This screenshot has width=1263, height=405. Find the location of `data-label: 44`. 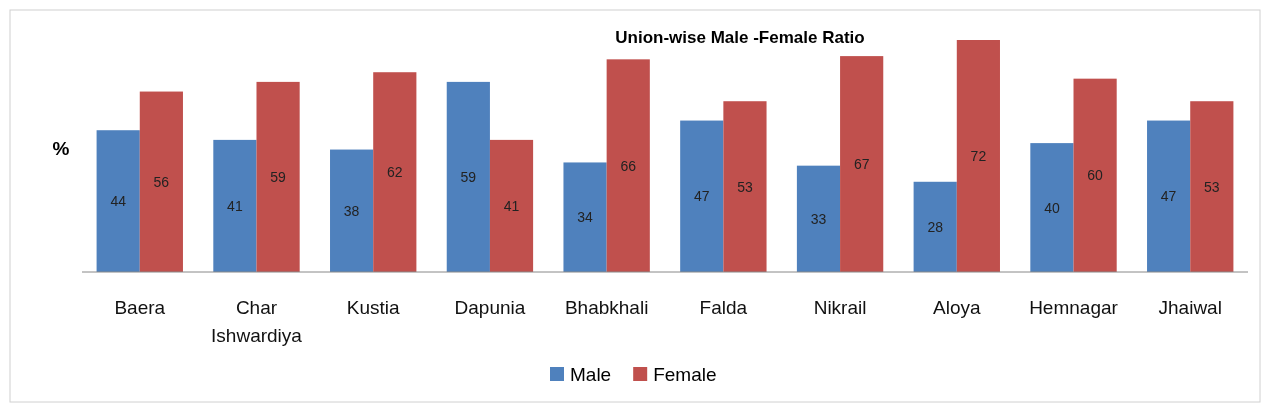

data-label: 44 is located at coordinates (118, 201).